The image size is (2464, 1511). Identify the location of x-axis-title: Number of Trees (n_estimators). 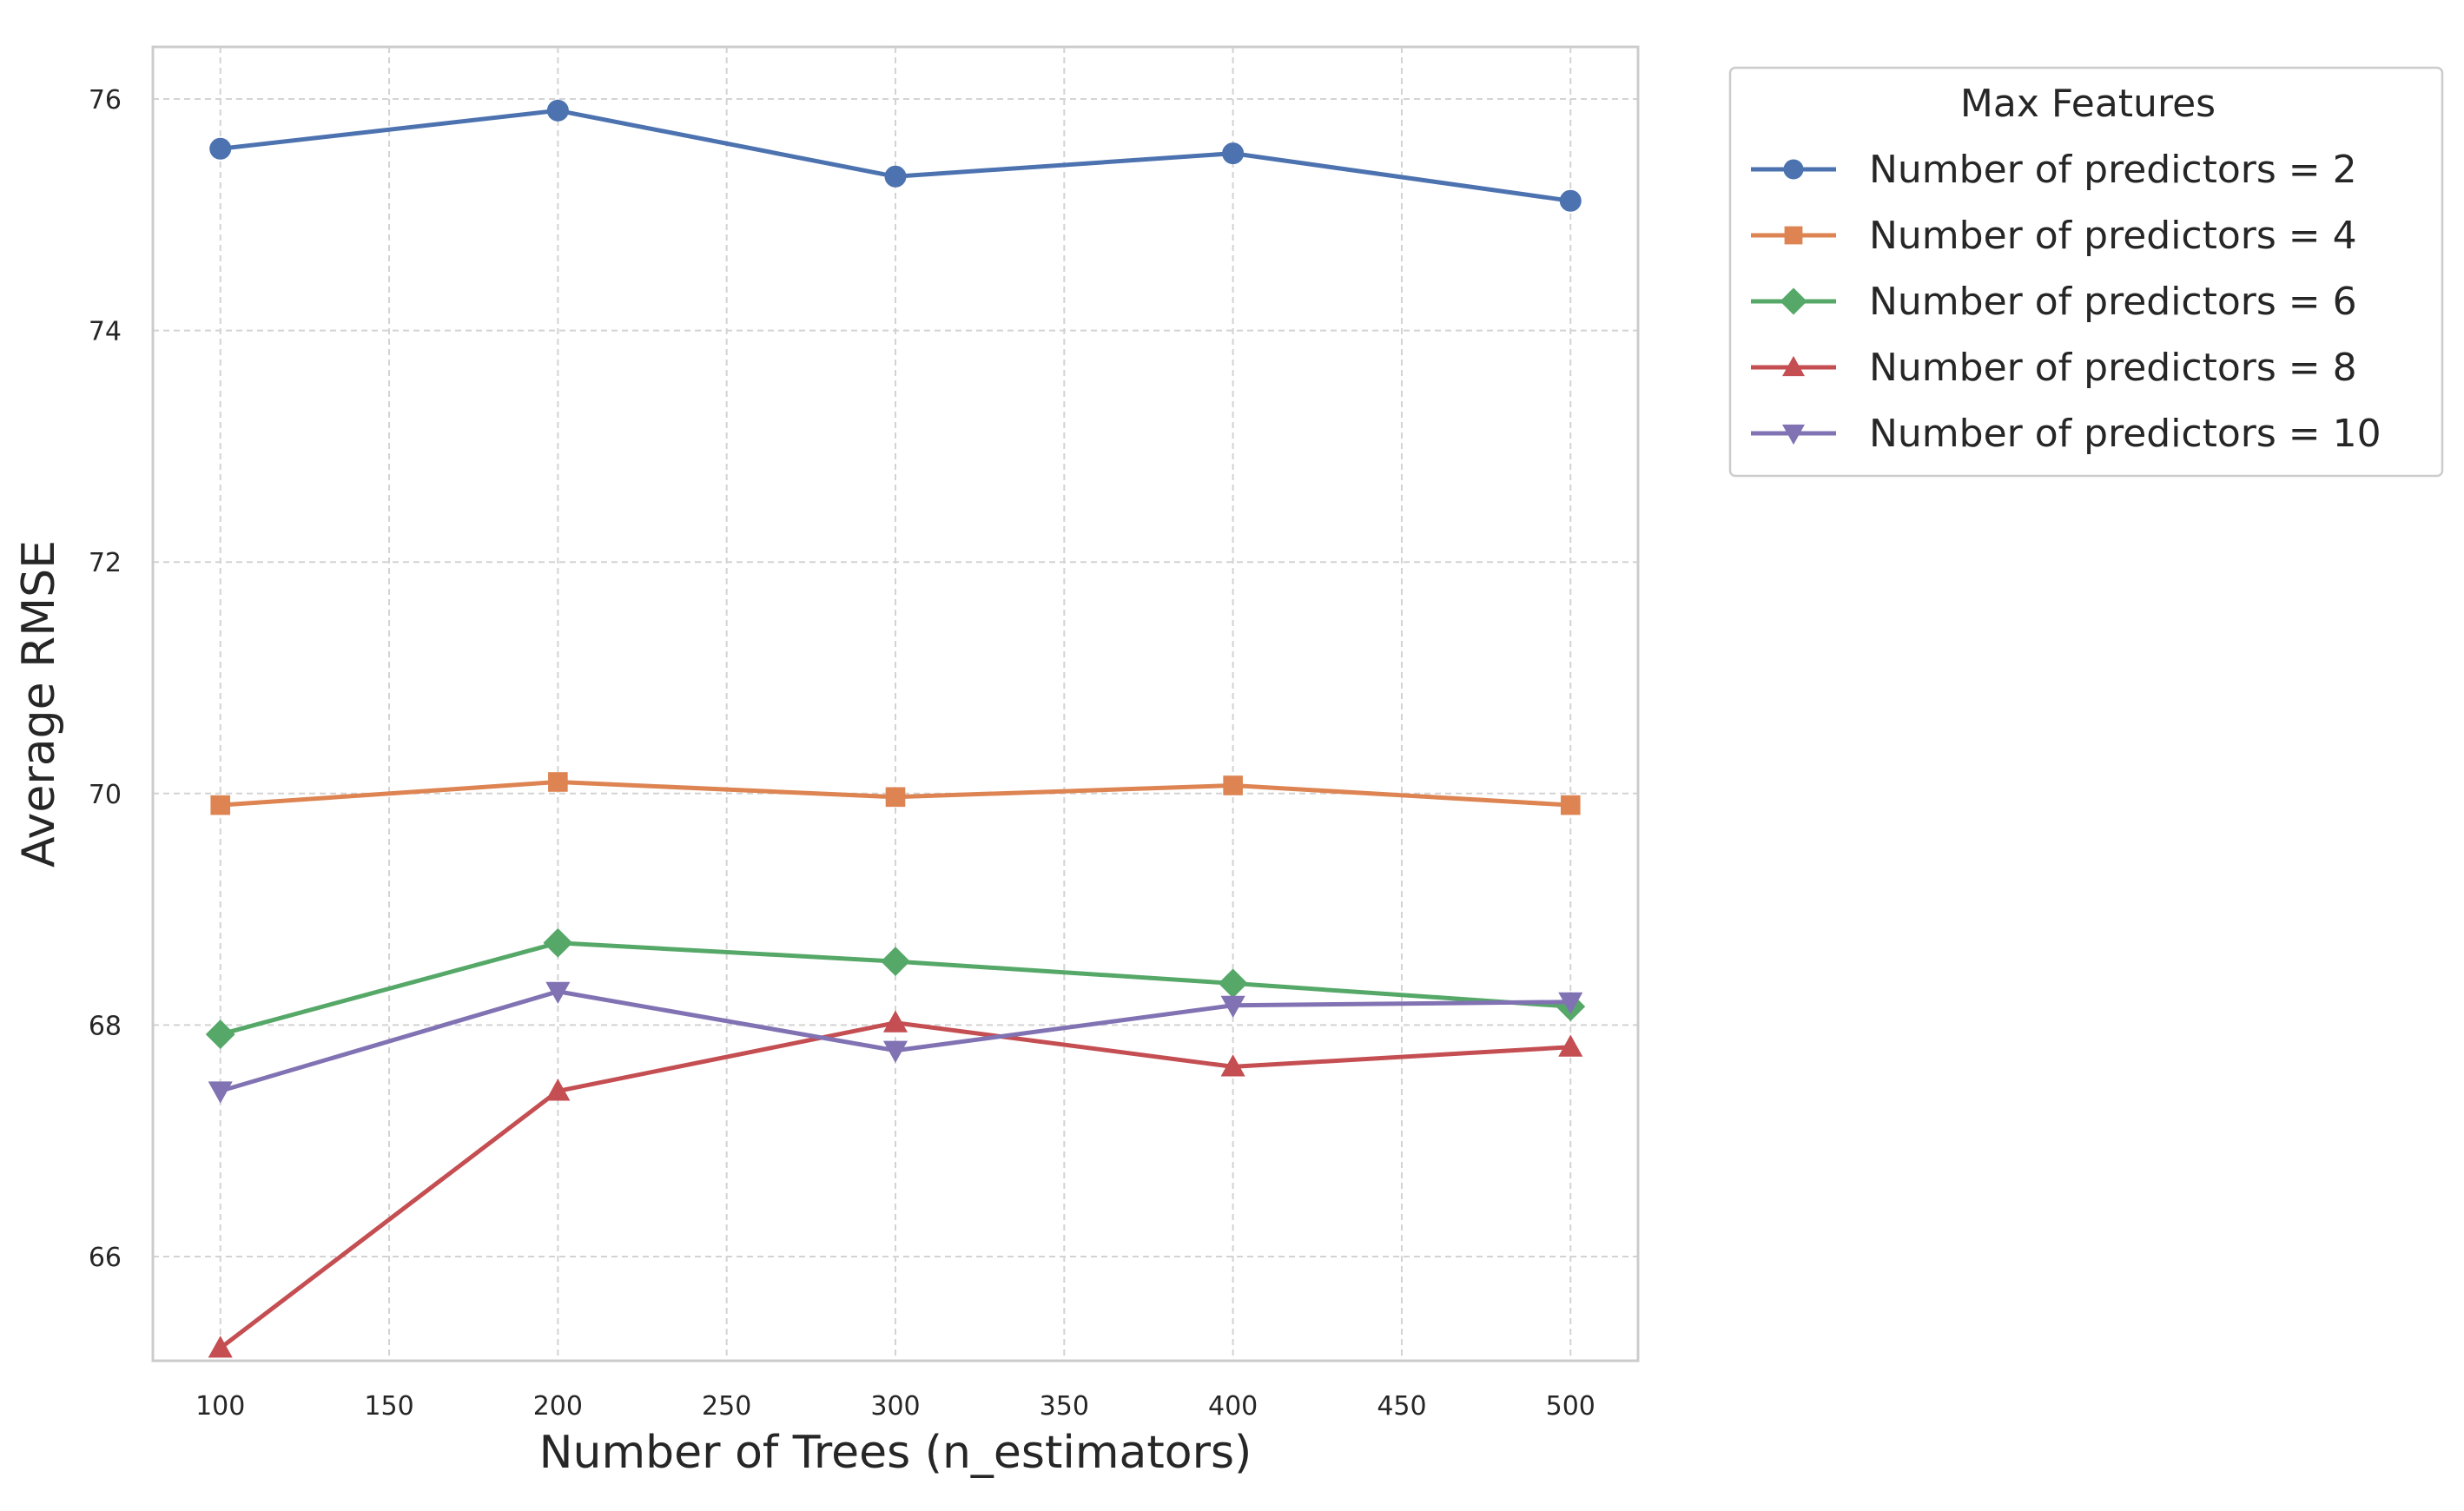
(895, 1453).